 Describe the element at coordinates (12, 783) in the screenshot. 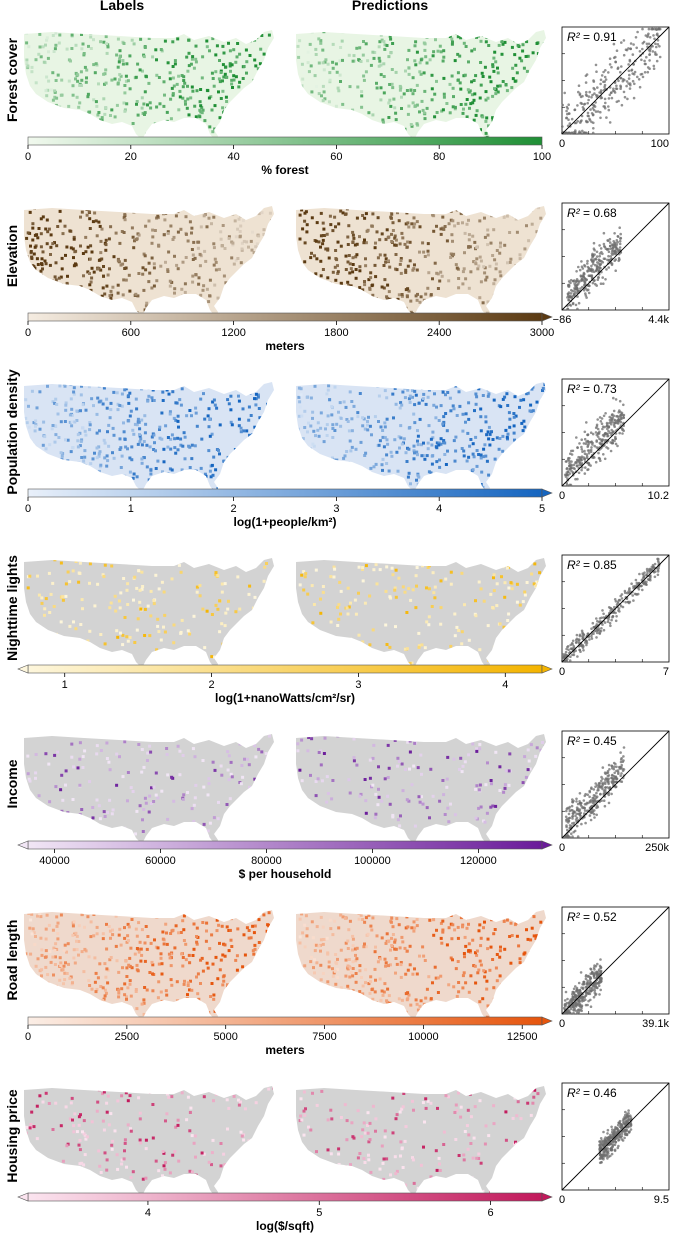

I see `row-label: Income` at that location.